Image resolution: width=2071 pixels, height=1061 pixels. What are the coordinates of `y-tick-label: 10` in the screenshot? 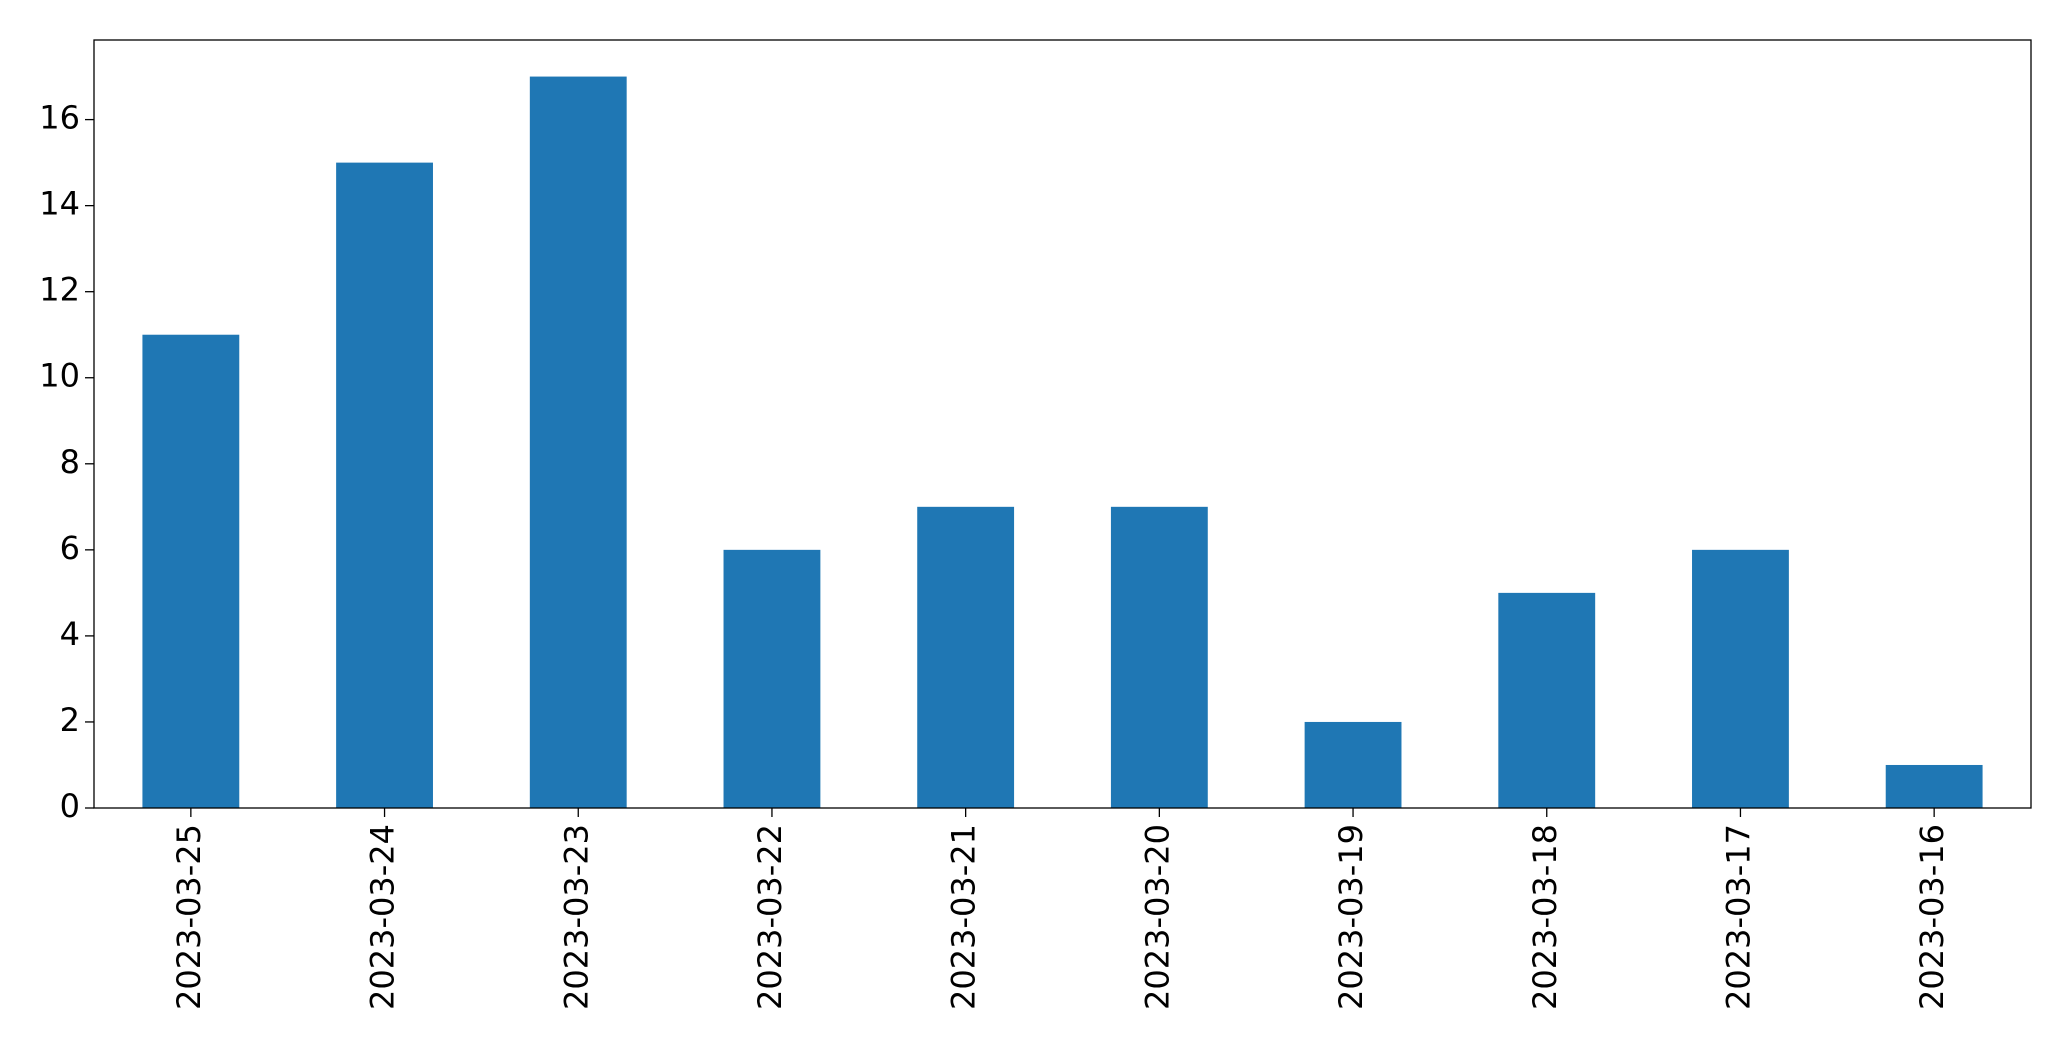 It's located at (59, 376).